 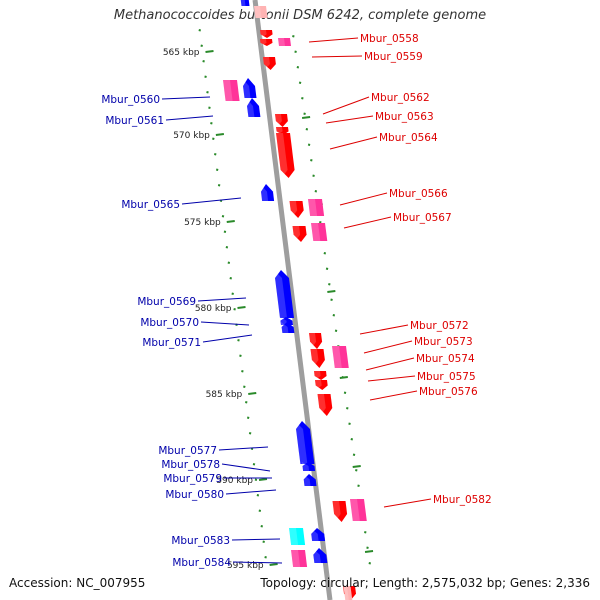 What do you see at coordinates (422, 218) in the screenshot?
I see `gene-label: Mbur_0567` at bounding box center [422, 218].